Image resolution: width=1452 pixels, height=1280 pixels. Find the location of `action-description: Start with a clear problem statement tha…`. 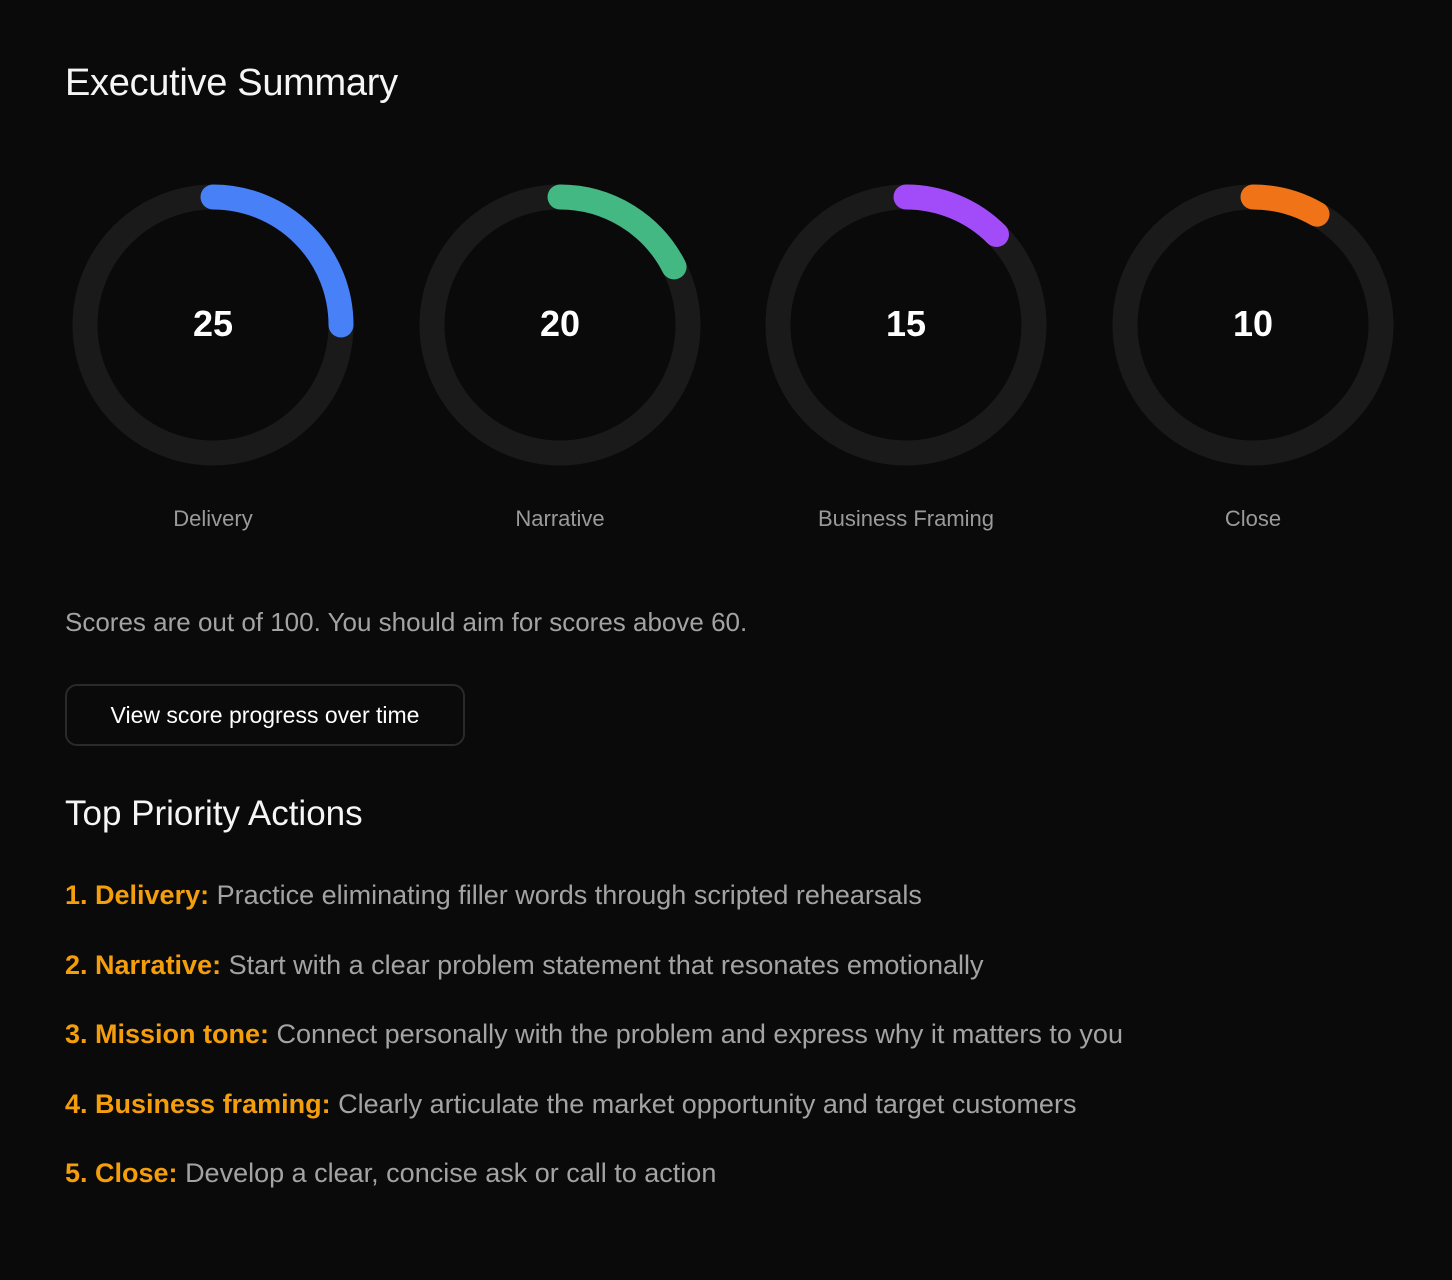

action-description: Start with a clear problem statement tha… is located at coordinates (606, 964).